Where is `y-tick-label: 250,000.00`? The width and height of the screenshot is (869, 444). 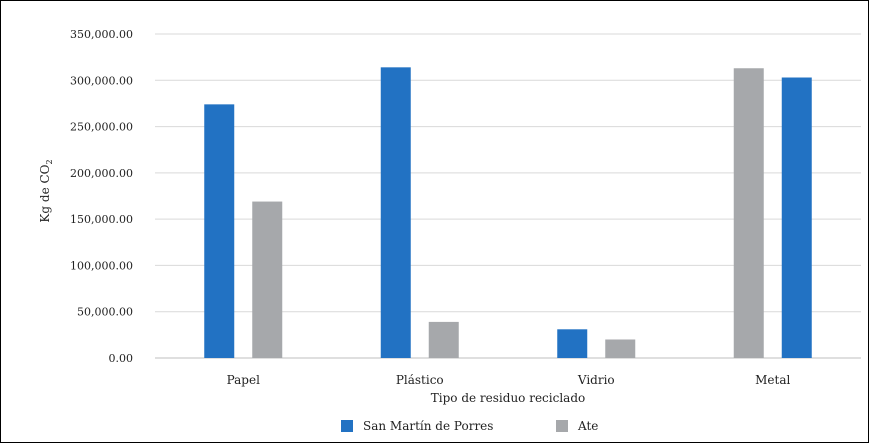
y-tick-label: 250,000.00 is located at coordinates (101, 127).